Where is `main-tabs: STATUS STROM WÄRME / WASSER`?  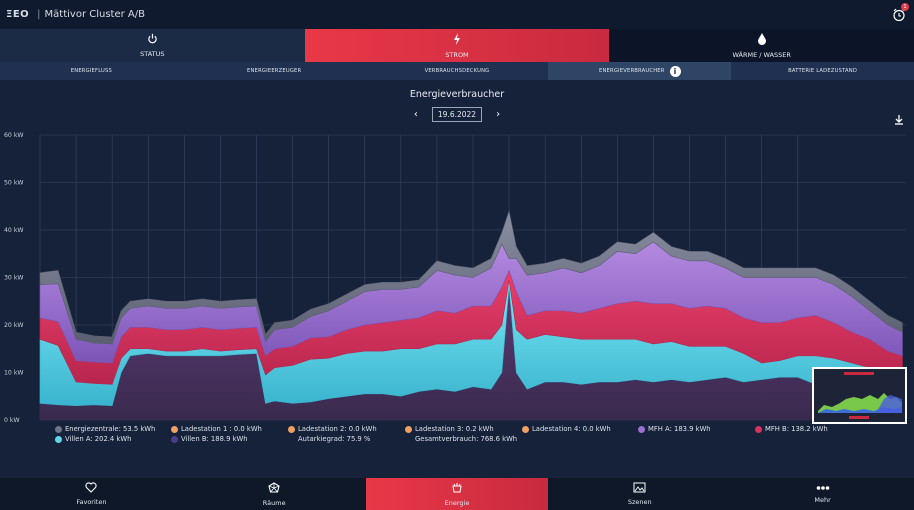
main-tabs: STATUS STROM WÄRME / WASSER is located at coordinates (457, 45).